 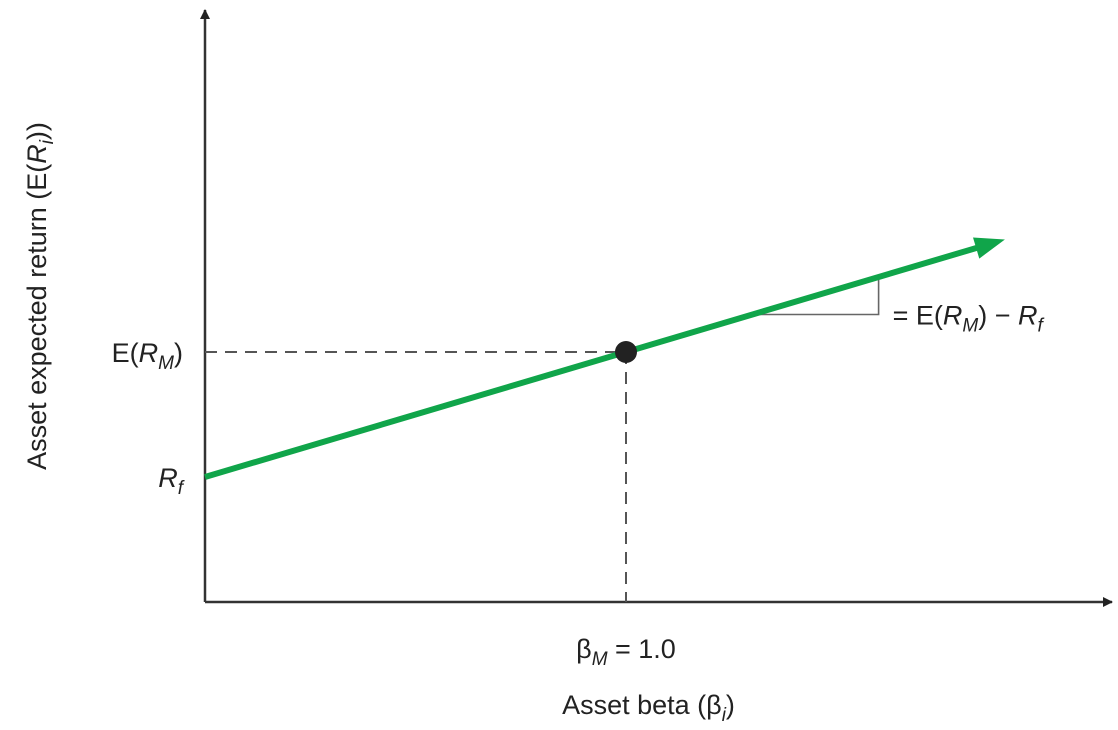 What do you see at coordinates (626, 352) in the screenshot?
I see `market-portfolio-point` at bounding box center [626, 352].